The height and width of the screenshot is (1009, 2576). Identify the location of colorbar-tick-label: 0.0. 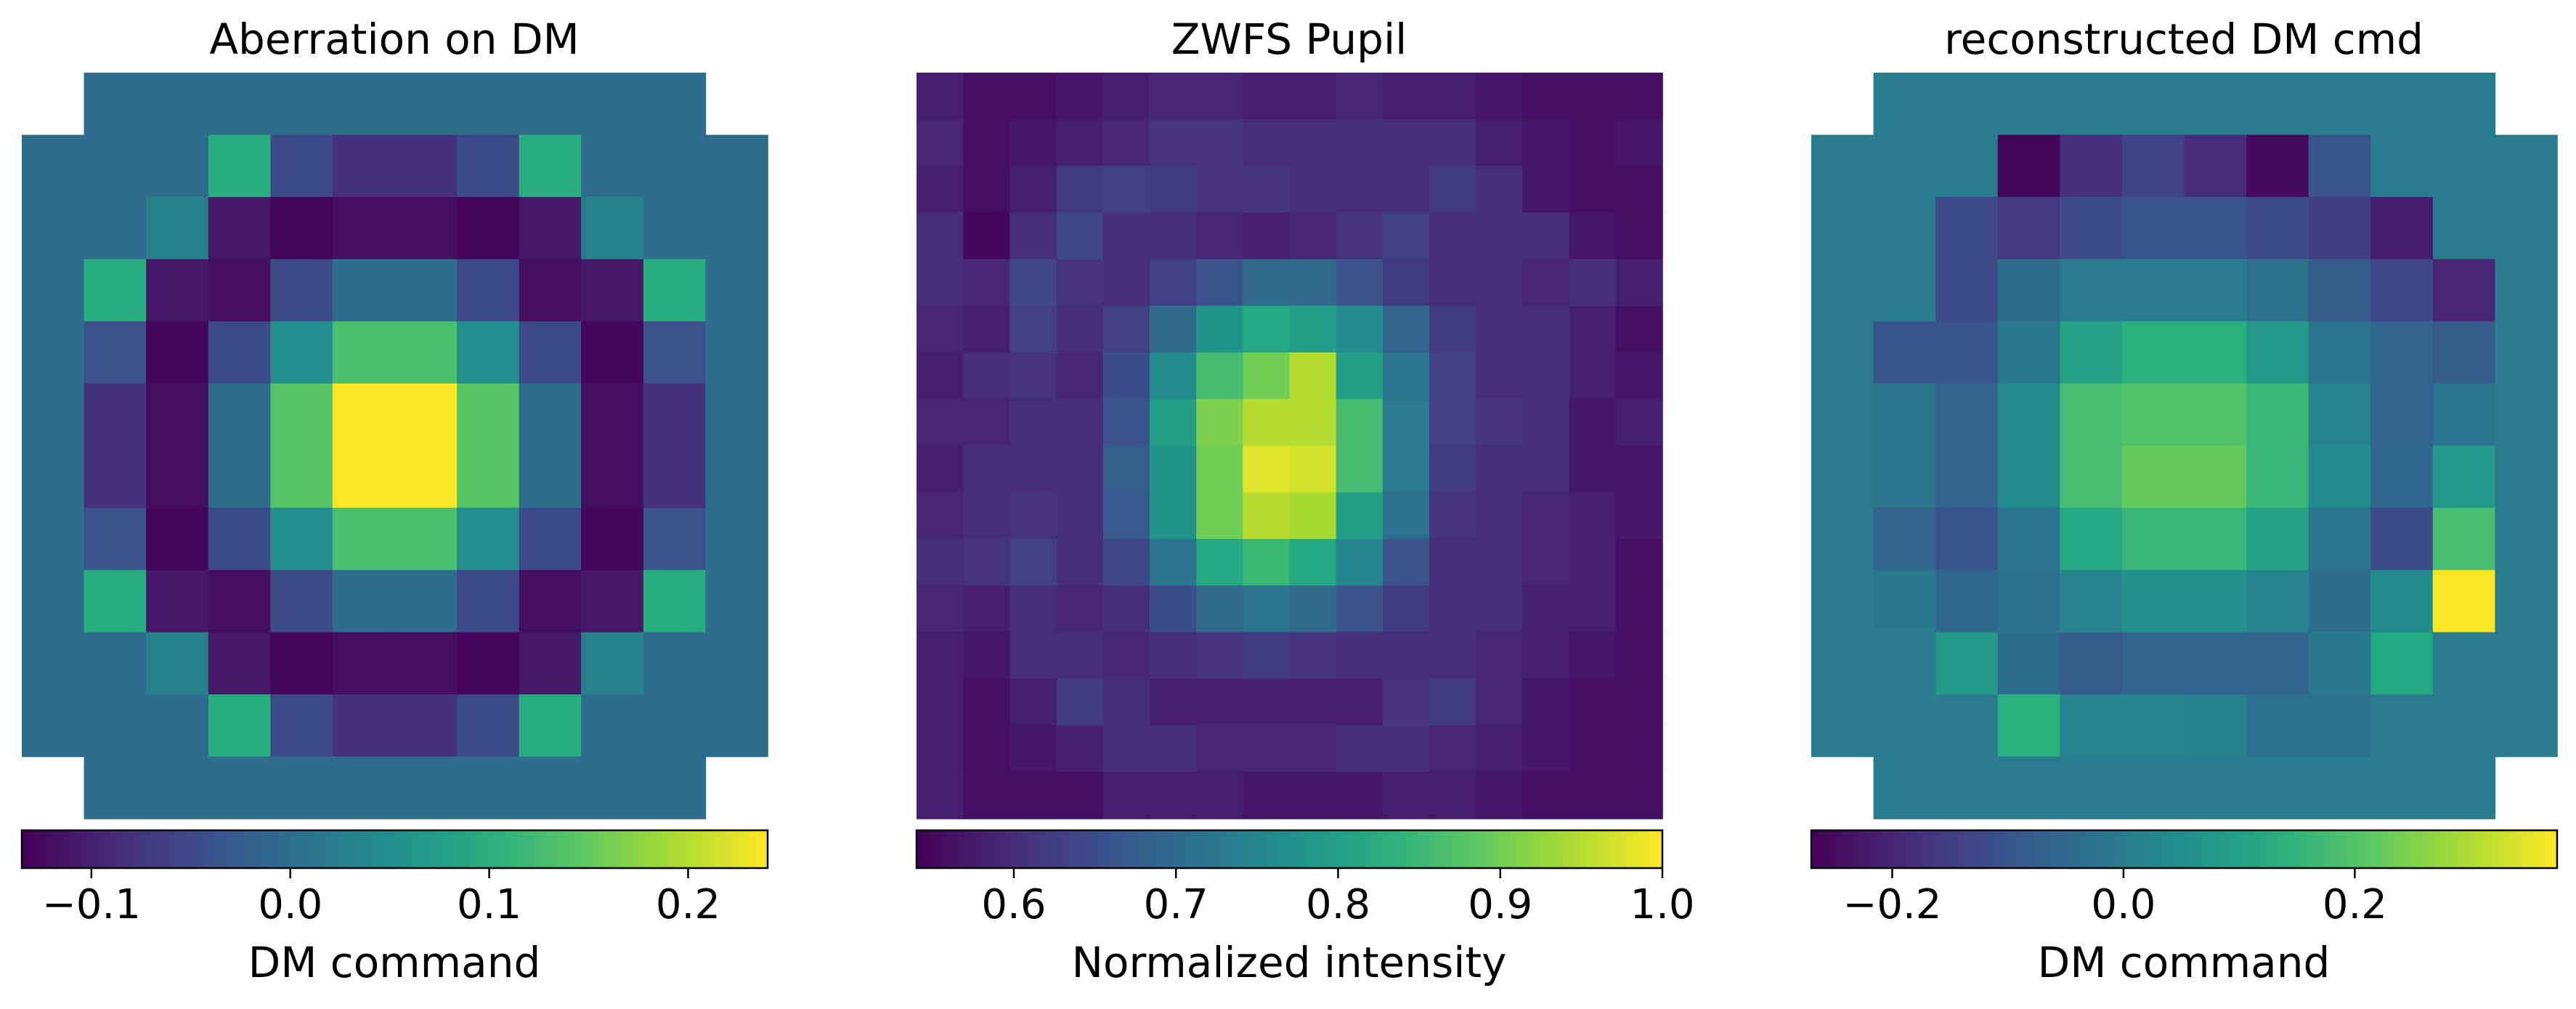
(2124, 904).